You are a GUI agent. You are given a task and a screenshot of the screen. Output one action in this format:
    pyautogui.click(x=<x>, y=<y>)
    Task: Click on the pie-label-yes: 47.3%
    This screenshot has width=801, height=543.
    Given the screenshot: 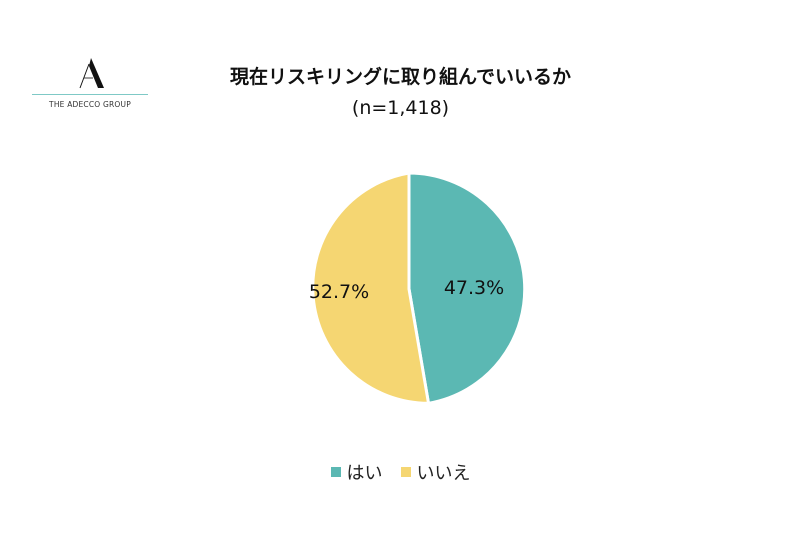 What is the action you would take?
    pyautogui.click(x=474, y=288)
    